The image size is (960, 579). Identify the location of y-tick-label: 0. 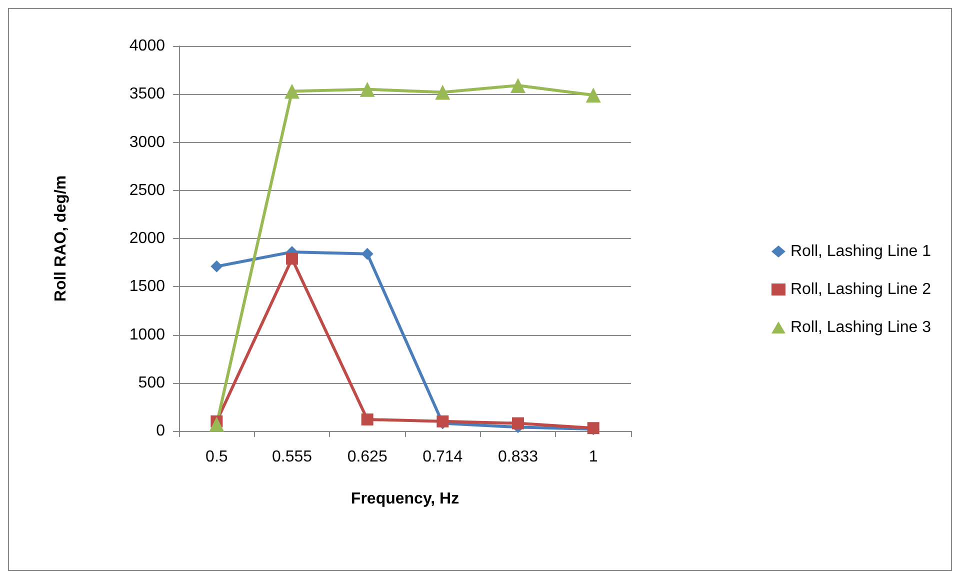
(161, 431).